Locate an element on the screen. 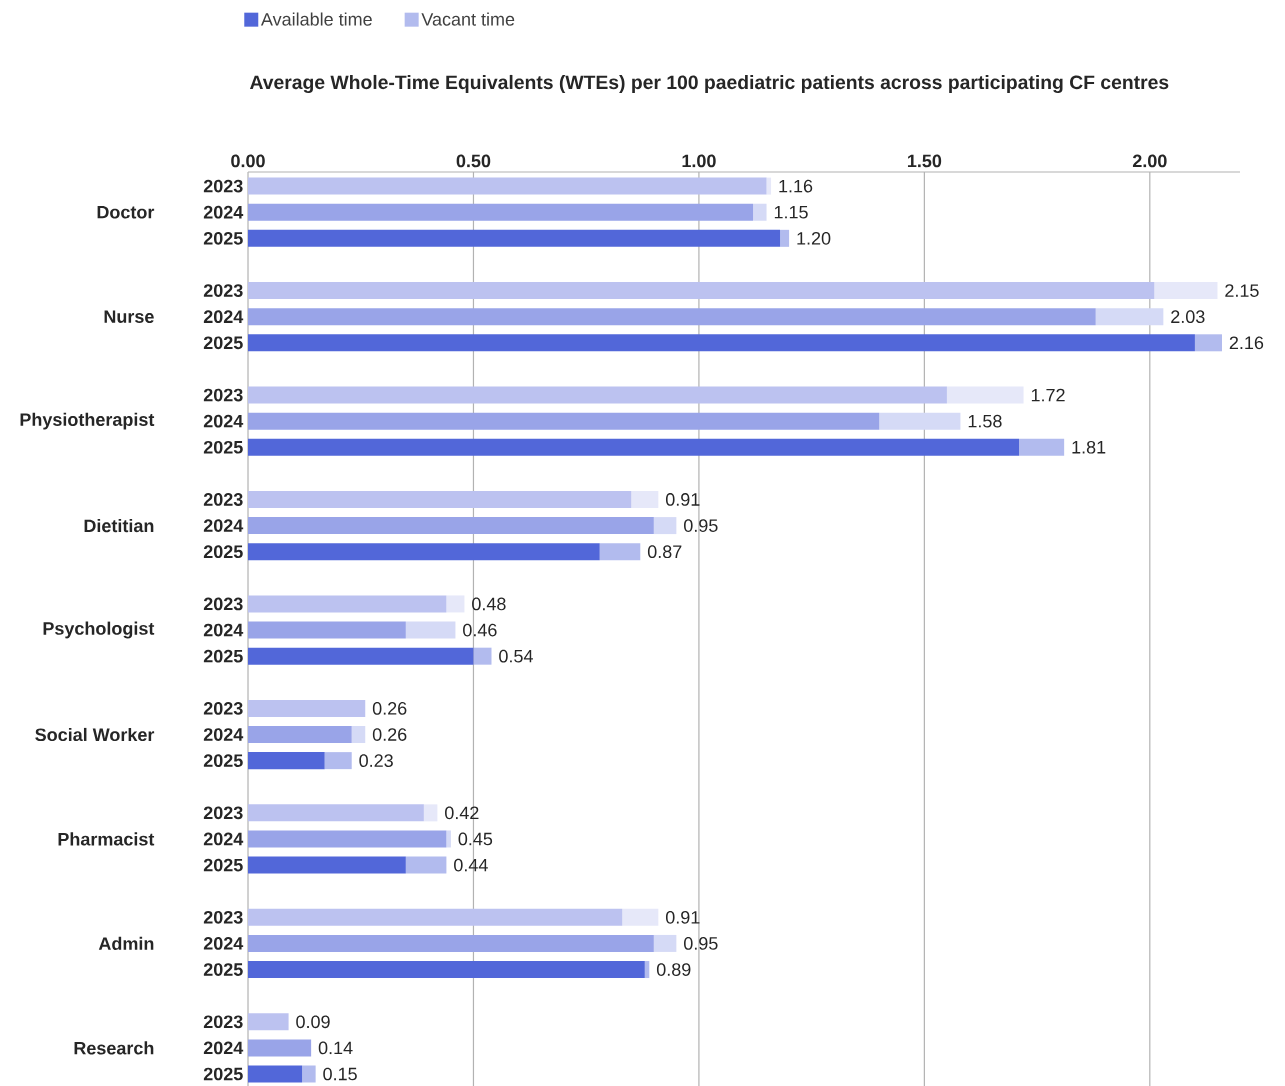 This screenshot has height=1086, width=1285. total-label: 2.15 is located at coordinates (1242, 290).